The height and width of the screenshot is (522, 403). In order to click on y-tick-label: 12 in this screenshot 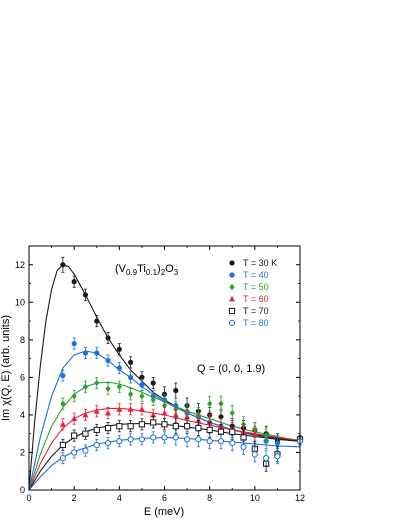, I will do `click(20, 265)`.